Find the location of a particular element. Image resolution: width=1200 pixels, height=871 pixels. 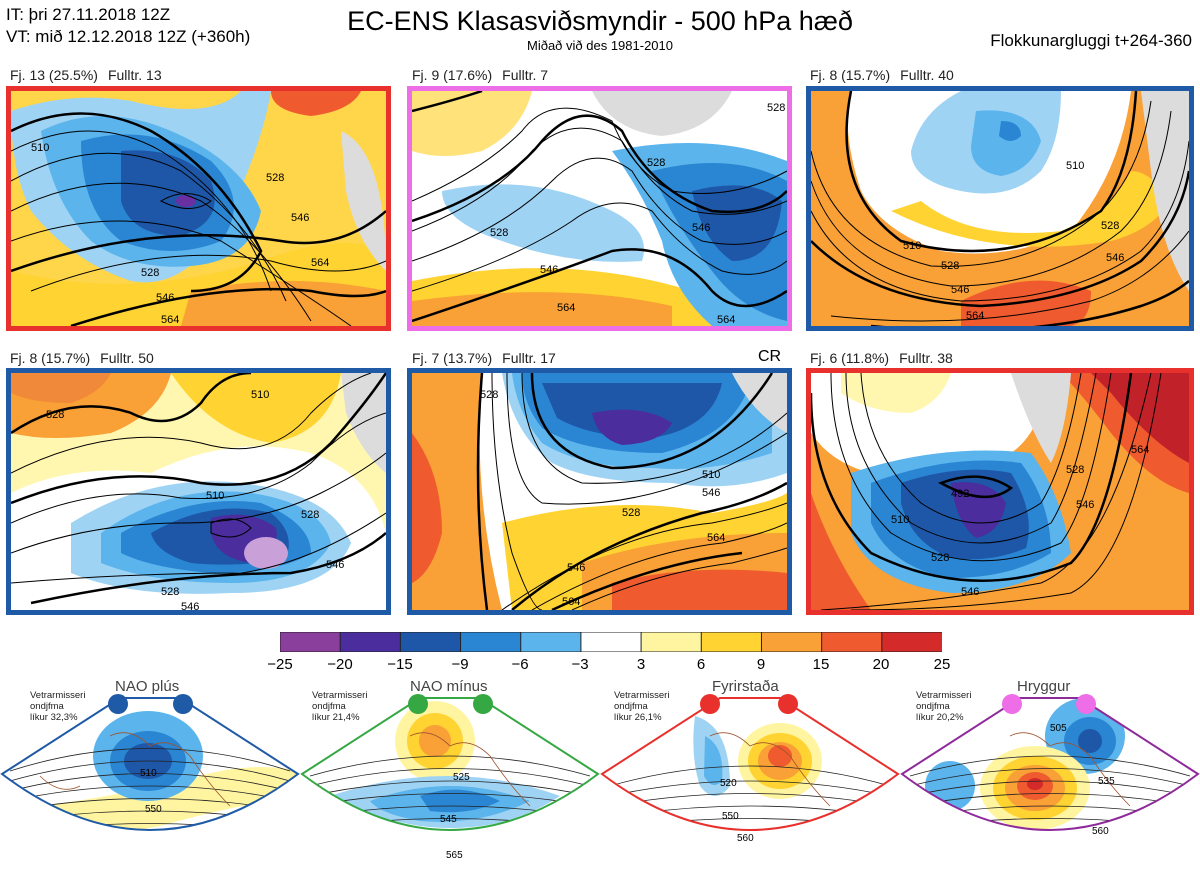

regime-contour-label: 525 is located at coordinates (461, 777).